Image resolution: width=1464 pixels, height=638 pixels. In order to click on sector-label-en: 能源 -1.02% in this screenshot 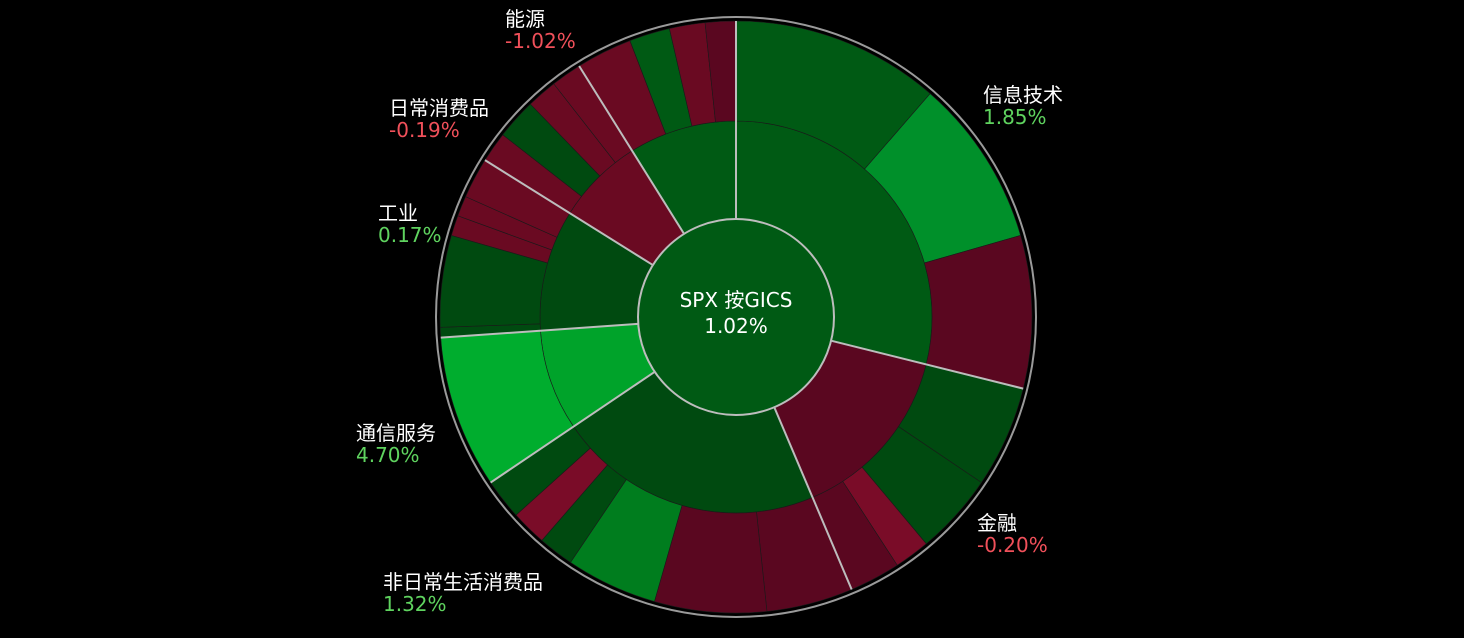, I will do `click(540, 30)`.